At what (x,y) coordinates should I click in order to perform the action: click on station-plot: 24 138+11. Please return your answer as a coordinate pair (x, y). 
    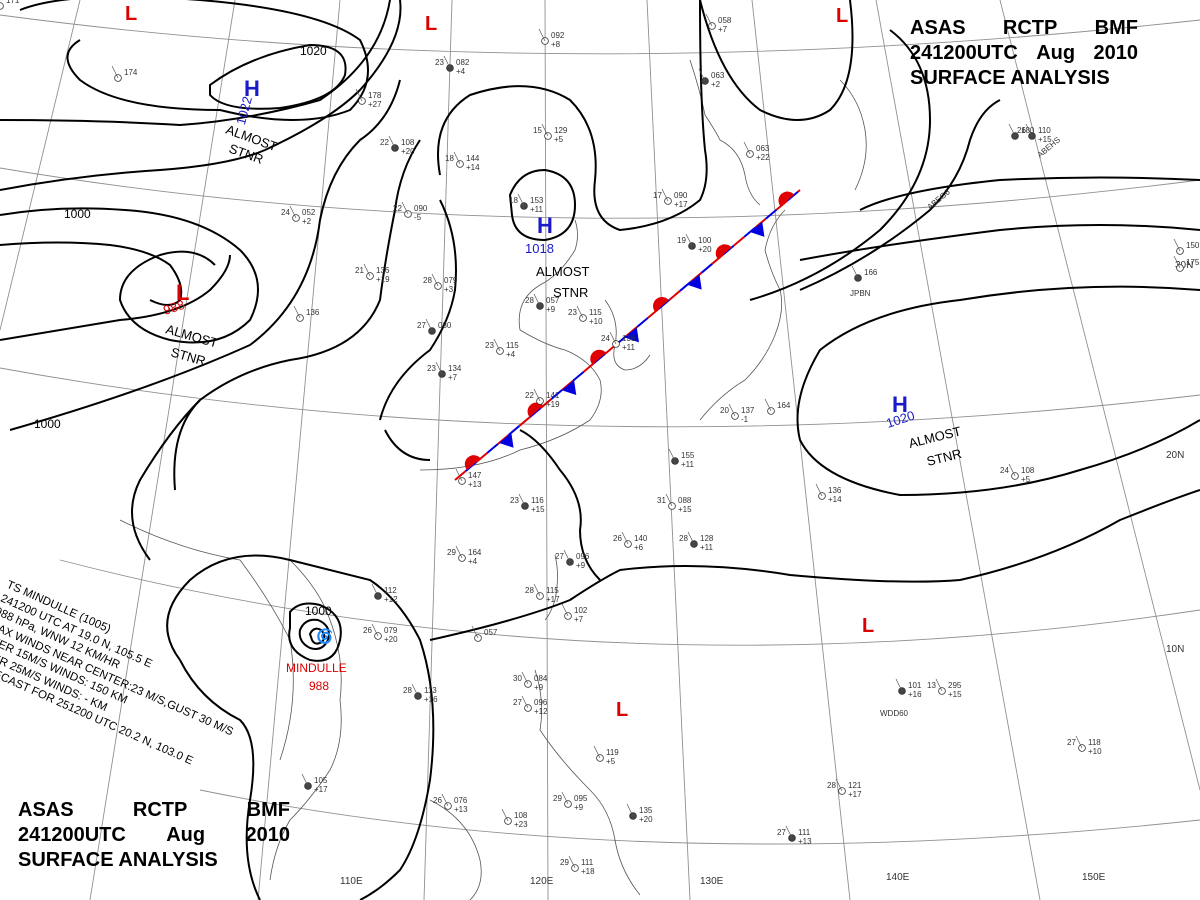
    Looking at the image, I should click on (618, 341).